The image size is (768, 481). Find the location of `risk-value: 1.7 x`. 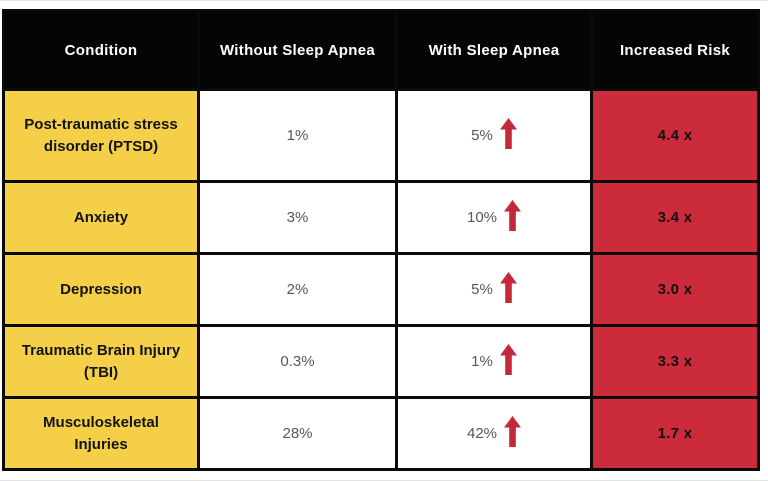

risk-value: 1.7 x is located at coordinates (675, 433).